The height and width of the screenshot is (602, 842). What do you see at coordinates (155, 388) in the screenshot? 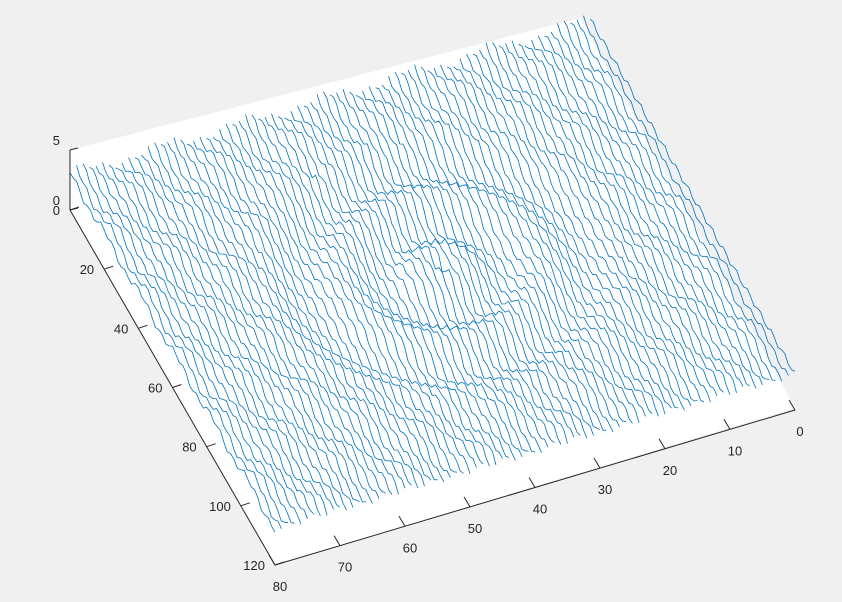
I see `y-tick-label: 60` at bounding box center [155, 388].